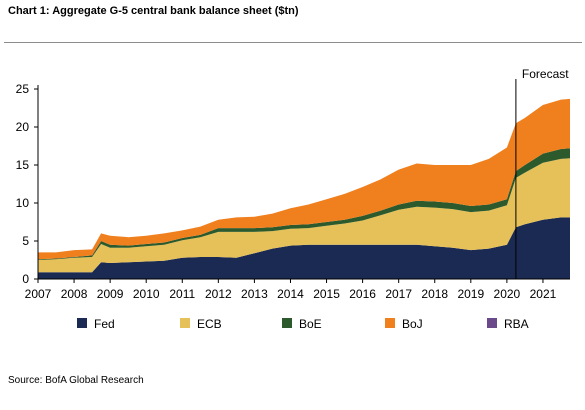 Image resolution: width=585 pixels, height=410 pixels. Describe the element at coordinates (23, 165) in the screenshot. I see `y-tick-label: 15` at that location.